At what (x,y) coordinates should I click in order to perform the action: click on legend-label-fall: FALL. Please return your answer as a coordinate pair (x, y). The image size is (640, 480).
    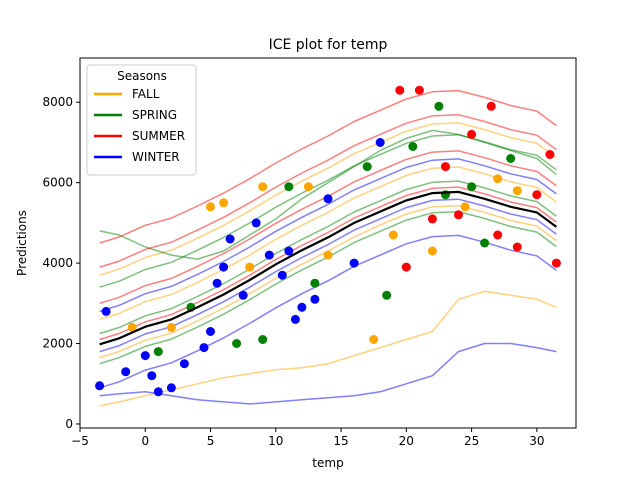
    Looking at the image, I should click on (146, 94).